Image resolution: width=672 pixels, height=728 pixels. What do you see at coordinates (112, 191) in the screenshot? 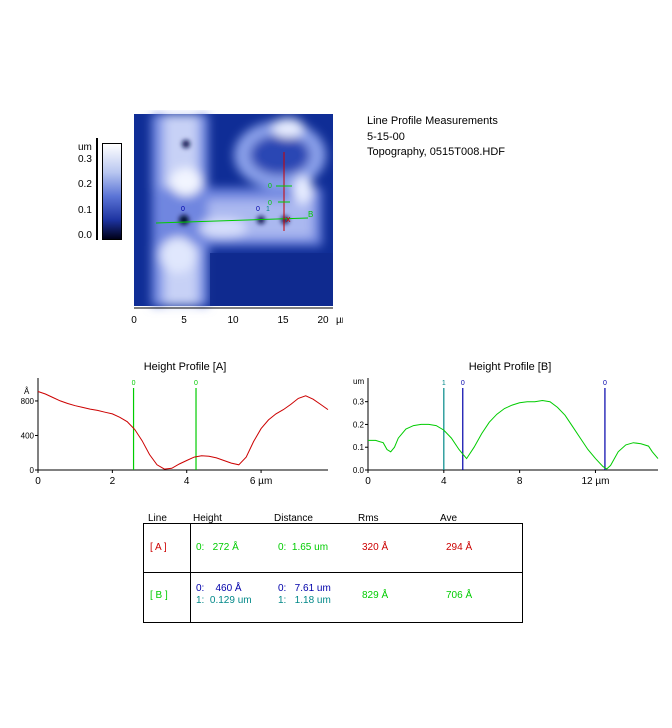
I see `colorbar-gradient` at bounding box center [112, 191].